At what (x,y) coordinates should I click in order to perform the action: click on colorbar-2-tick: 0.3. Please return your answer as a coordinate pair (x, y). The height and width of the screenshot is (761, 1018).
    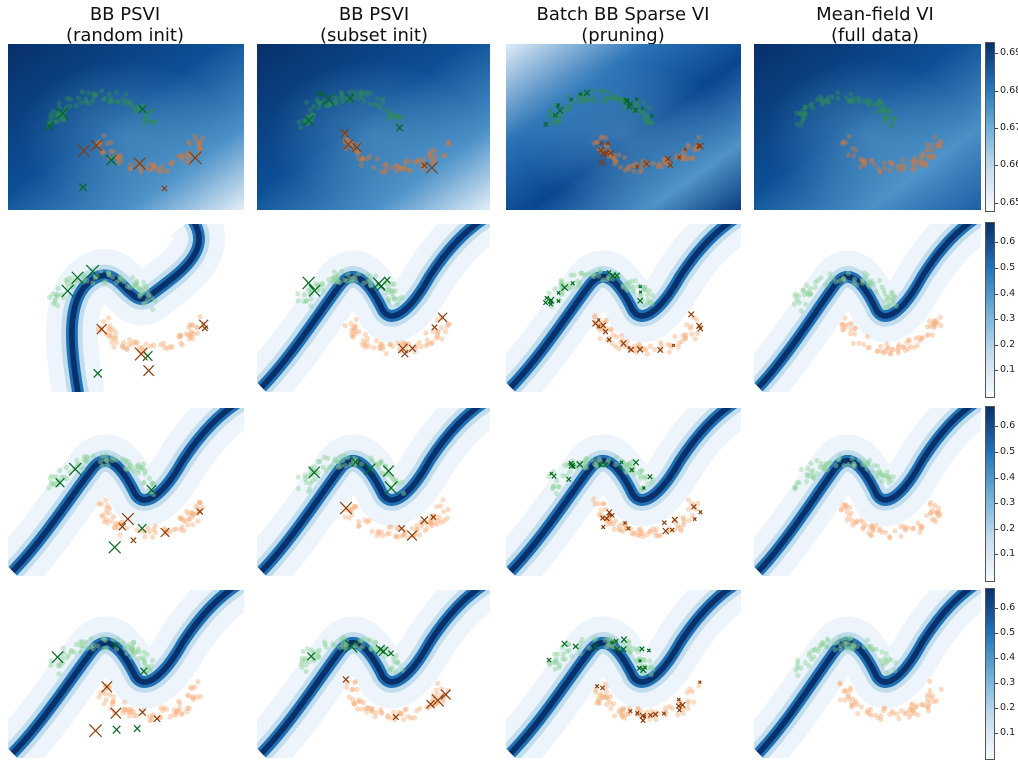
    Looking at the image, I should click on (1005, 319).